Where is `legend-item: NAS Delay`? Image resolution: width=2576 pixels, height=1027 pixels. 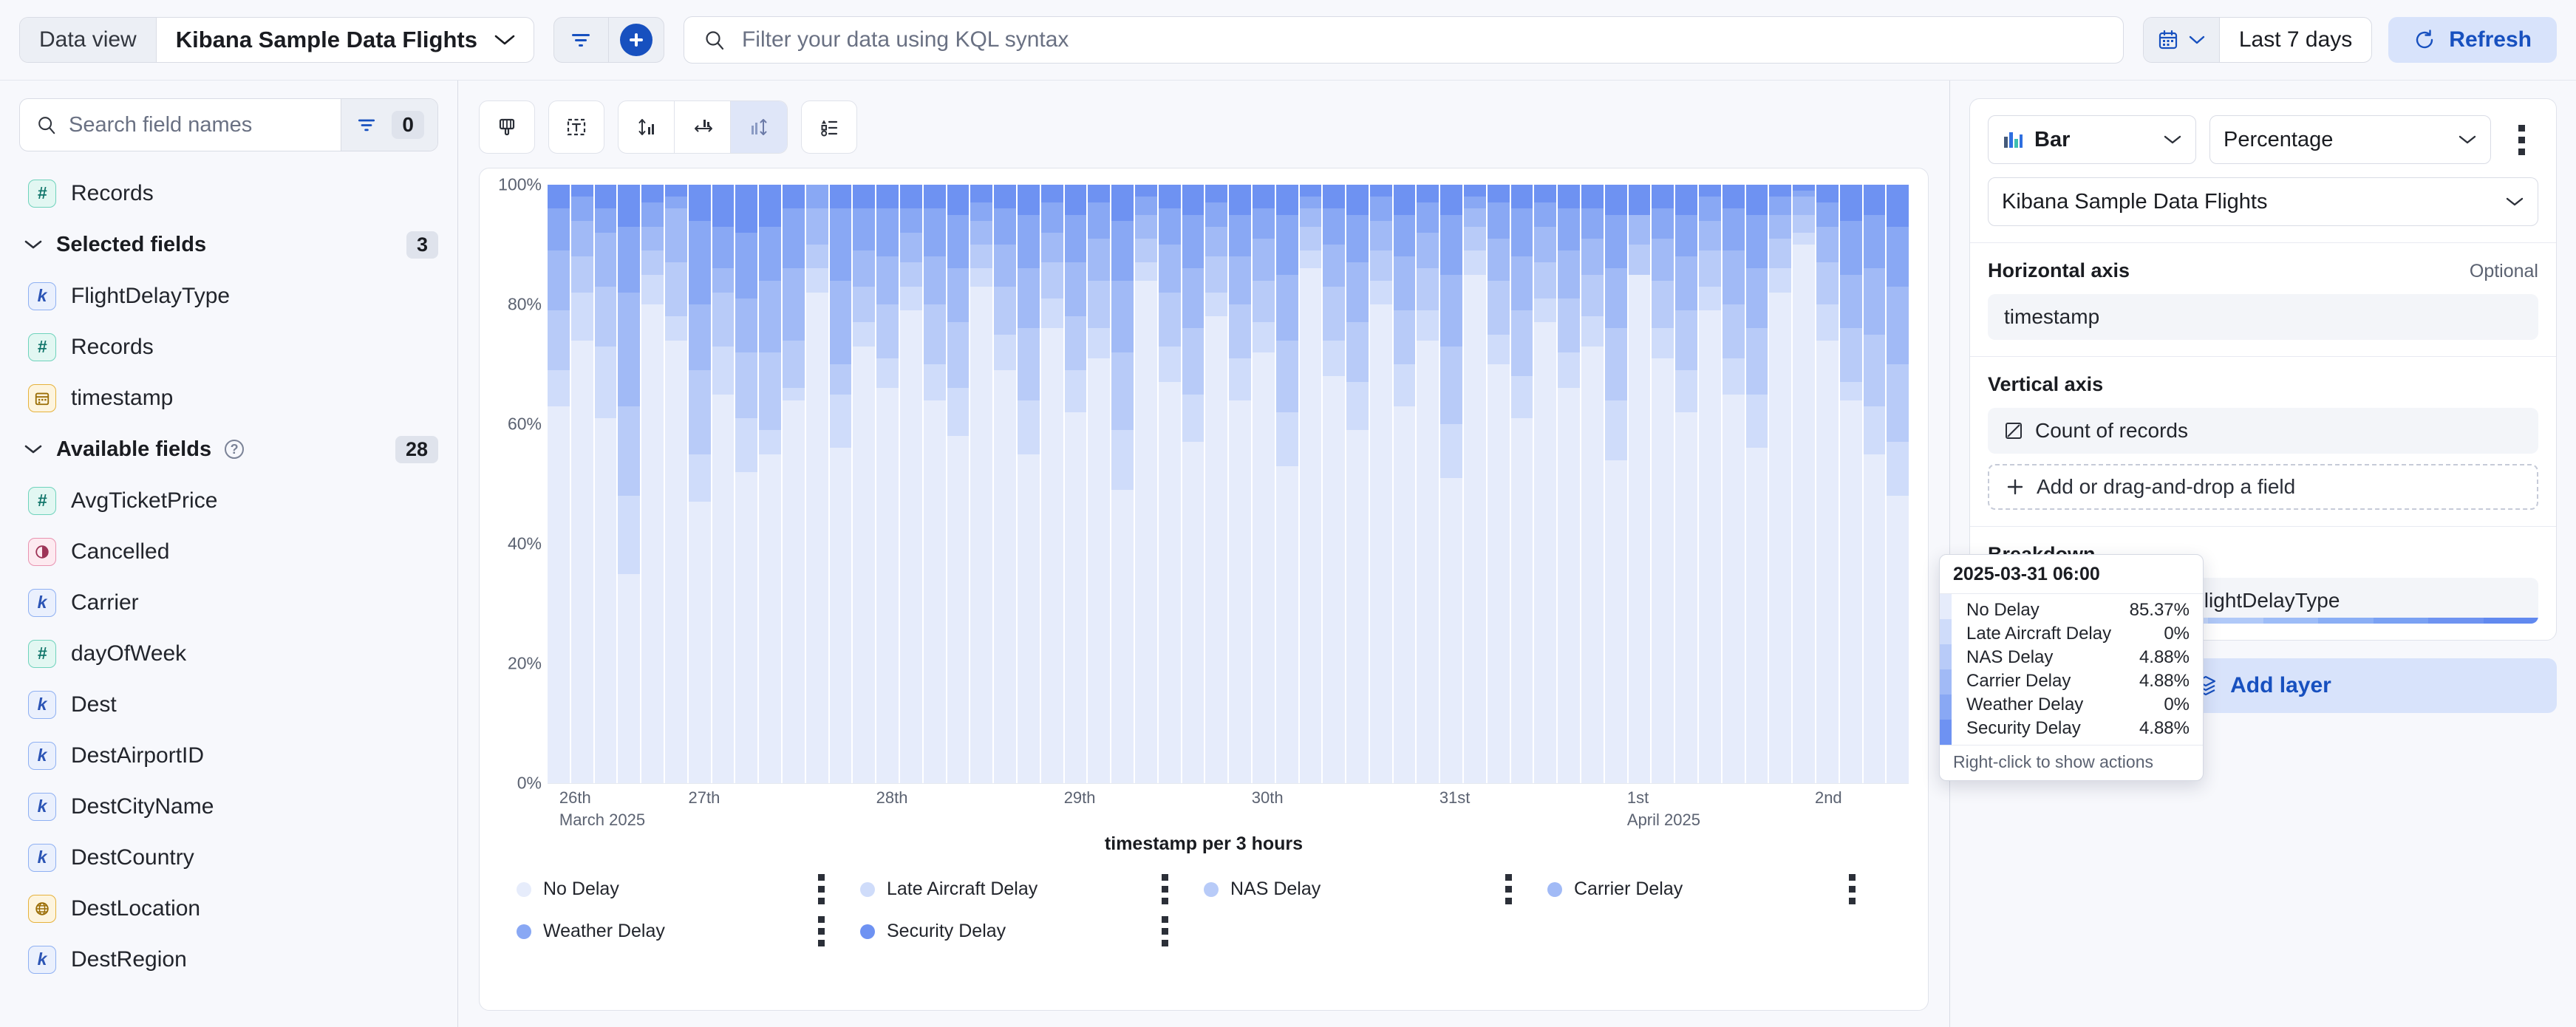 legend-item: NAS Delay is located at coordinates (1375, 889).